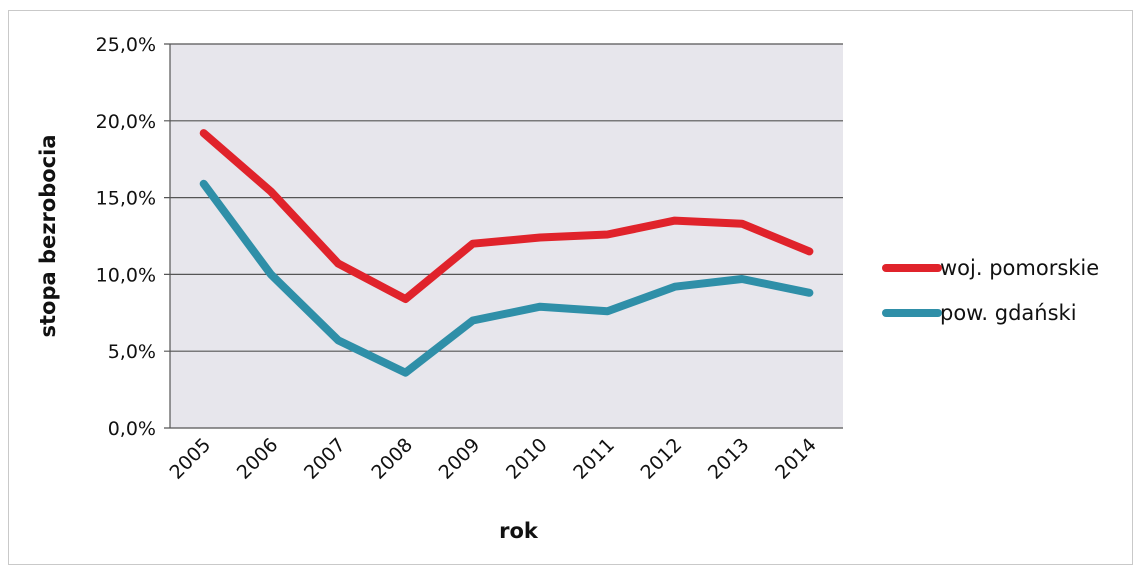  I want to click on y-tick-label: 25,0%, so click(126, 45).